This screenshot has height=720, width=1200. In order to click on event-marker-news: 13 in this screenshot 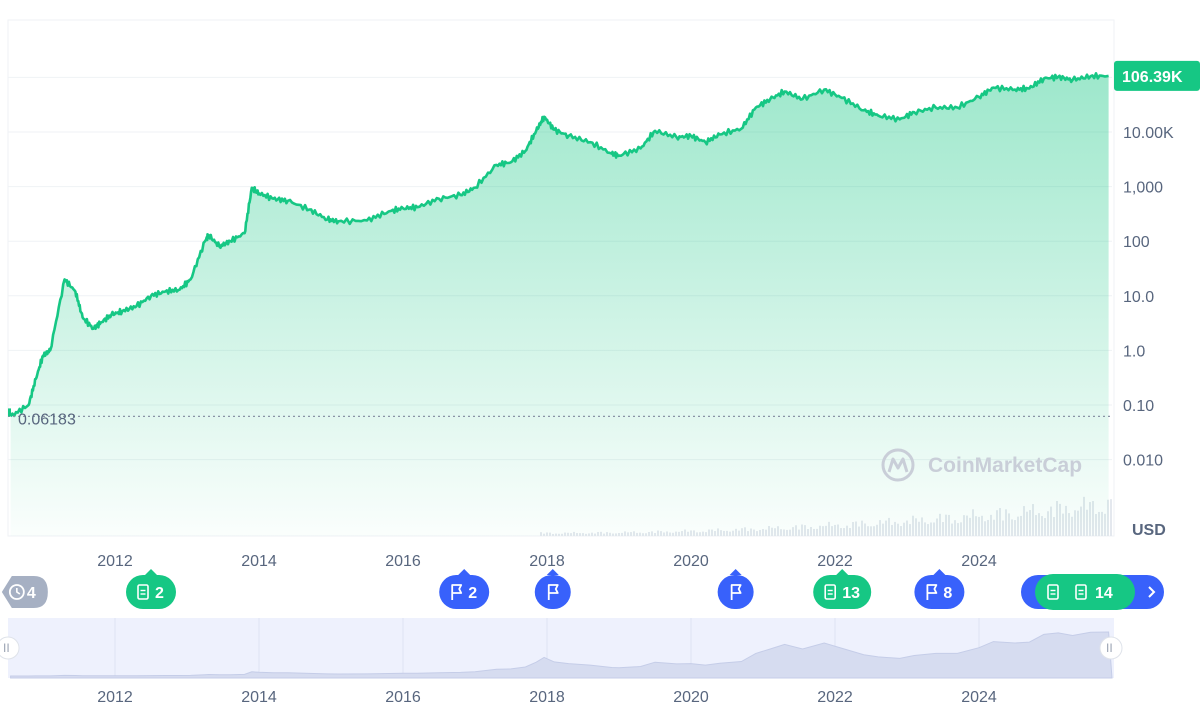, I will do `click(842, 589)`.